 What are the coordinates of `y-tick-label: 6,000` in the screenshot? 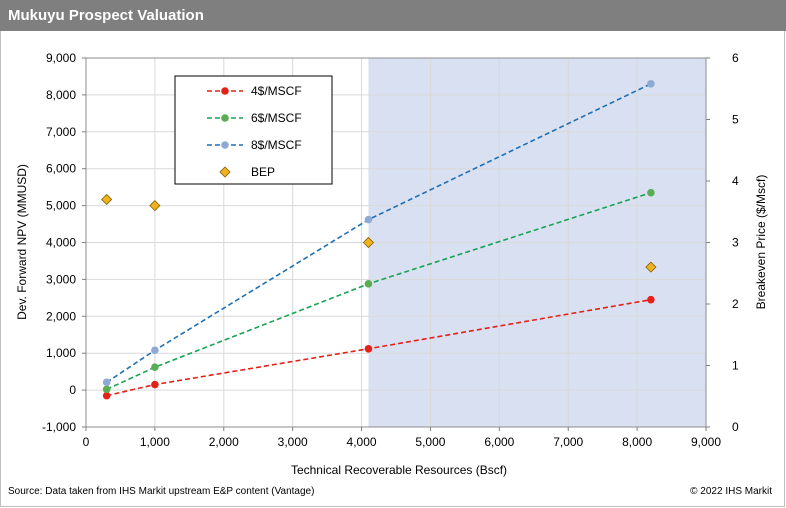 It's located at (61, 169).